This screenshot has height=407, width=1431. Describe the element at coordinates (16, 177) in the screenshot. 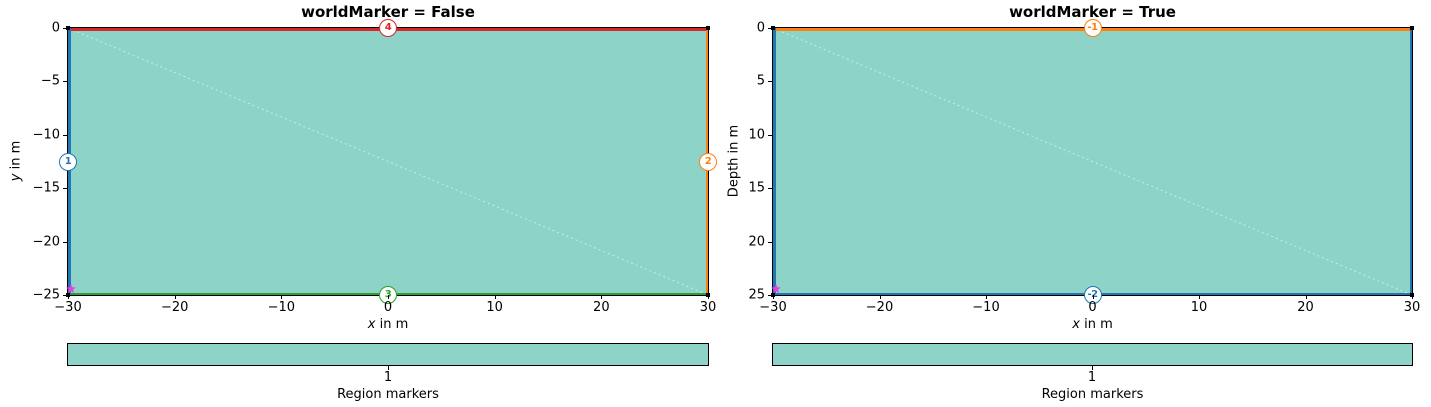

I see `y-axis-label-variable: y` at that location.